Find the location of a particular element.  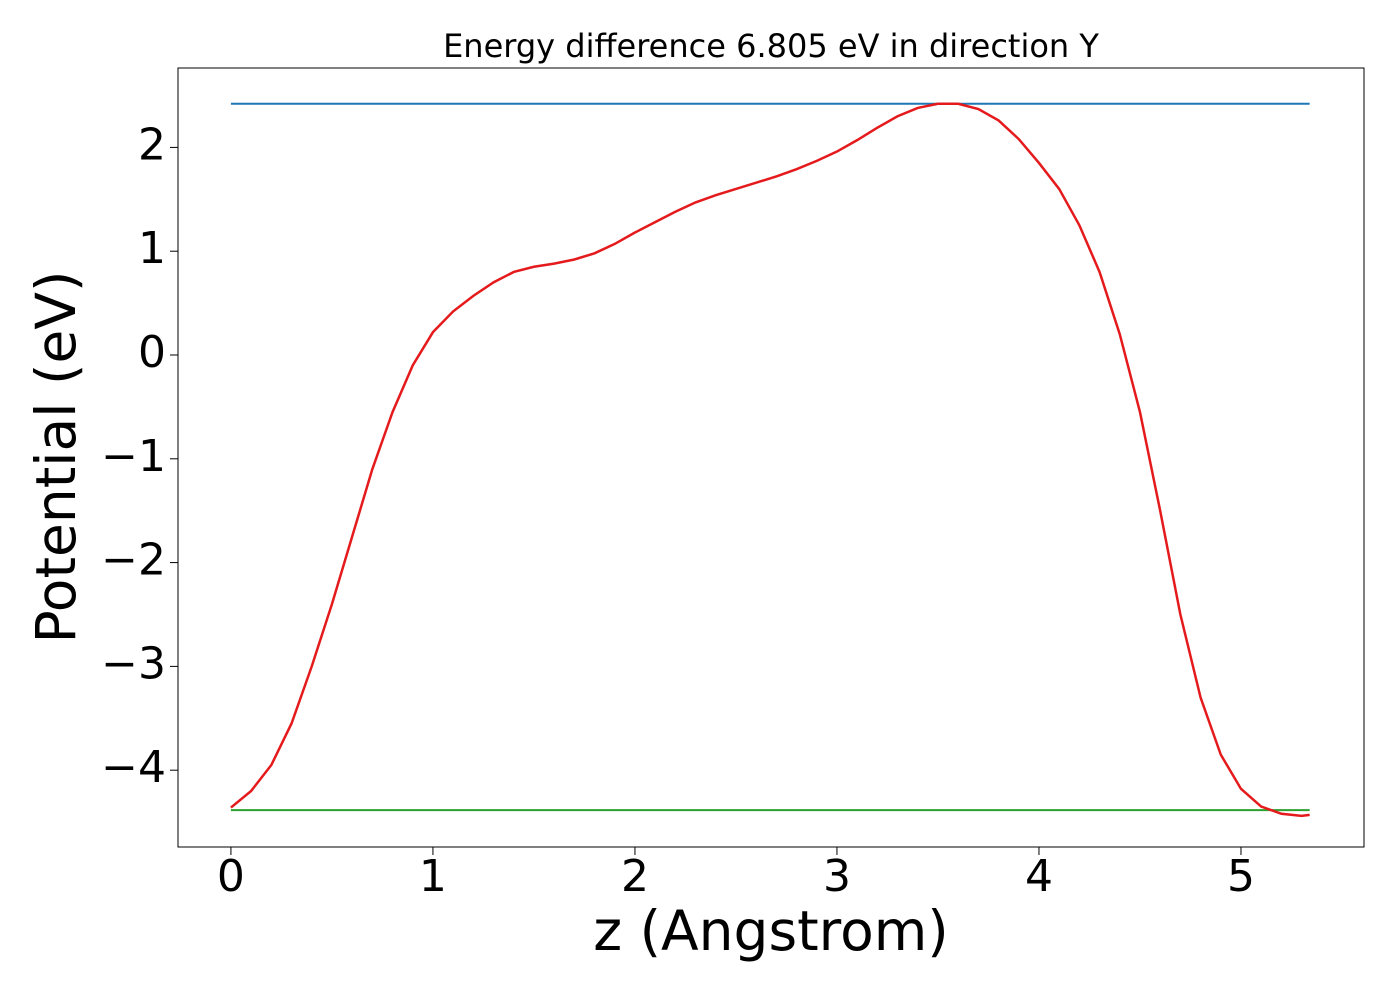

y-tick-label: 1 is located at coordinates (152, 248).